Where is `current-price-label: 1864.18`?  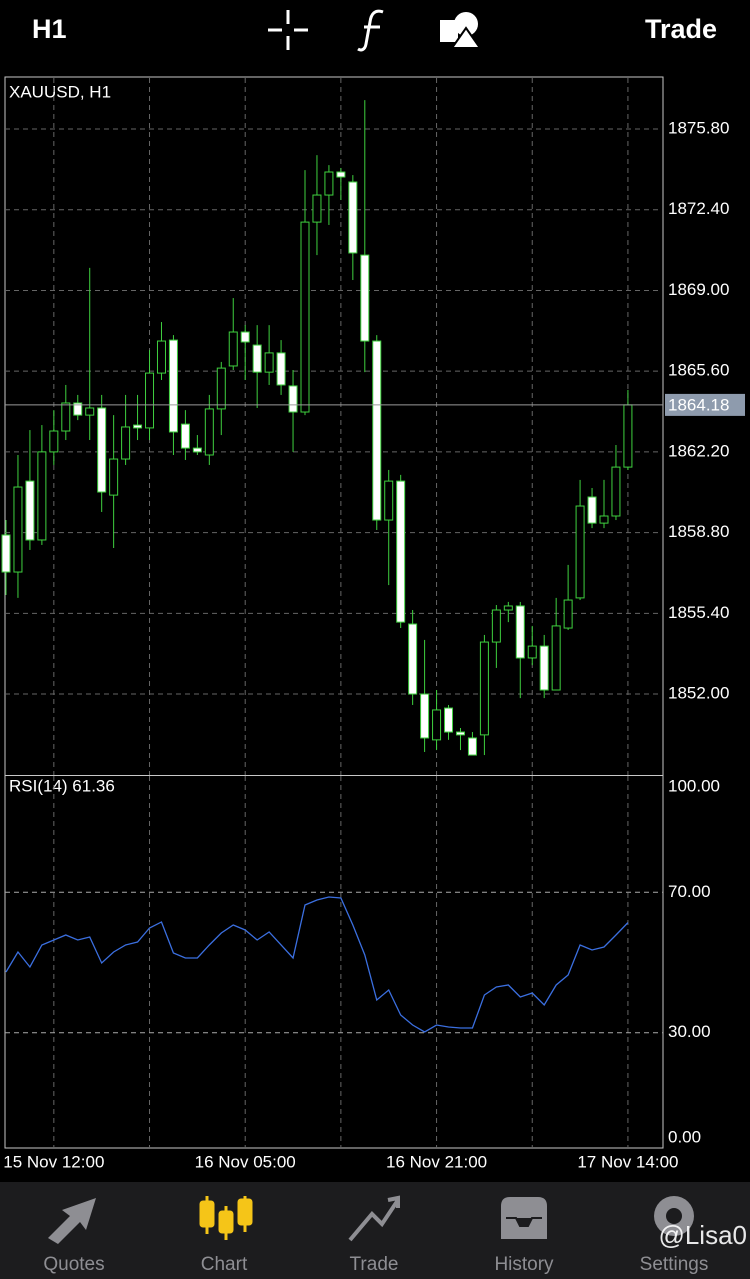
current-price-label: 1864.18 is located at coordinates (698, 404).